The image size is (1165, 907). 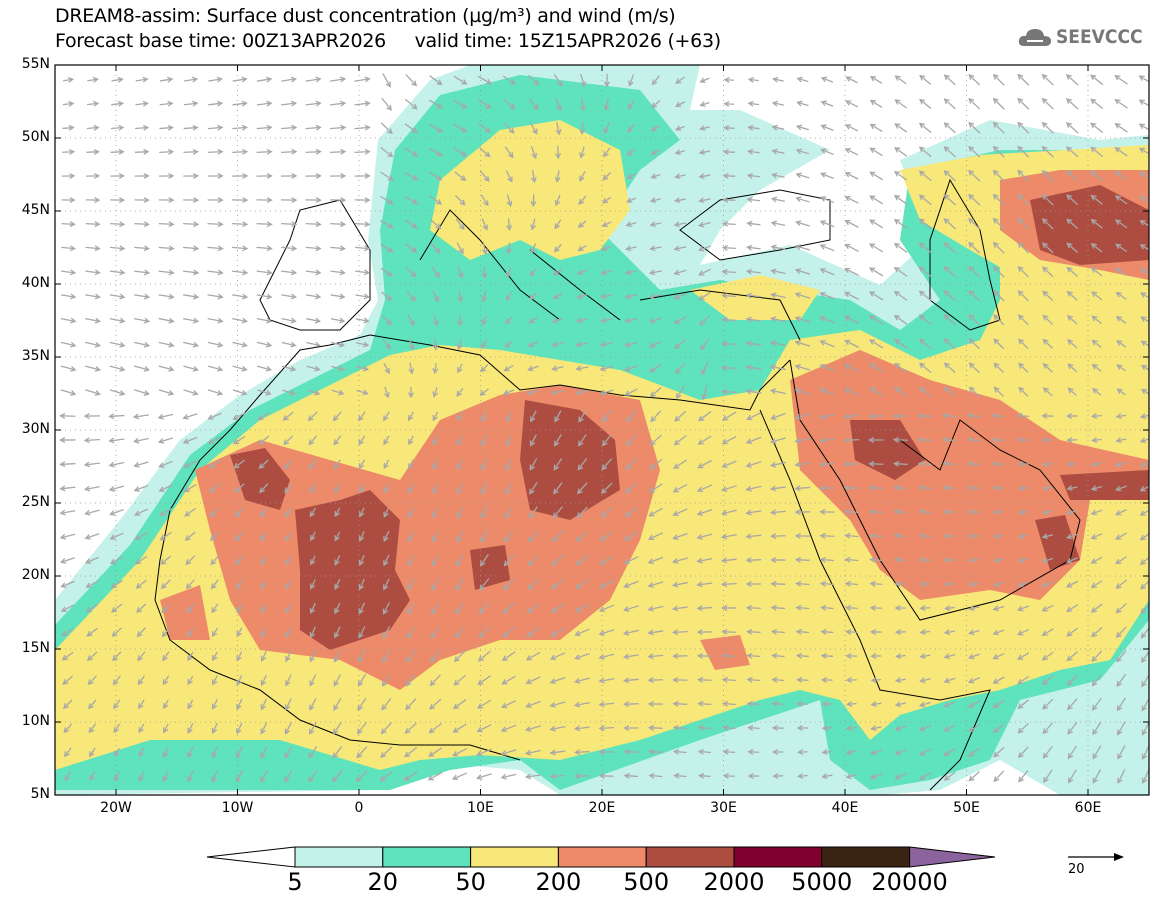 What do you see at coordinates (1080, 37) in the screenshot?
I see `seevccc-logo: SEEVCCC` at bounding box center [1080, 37].